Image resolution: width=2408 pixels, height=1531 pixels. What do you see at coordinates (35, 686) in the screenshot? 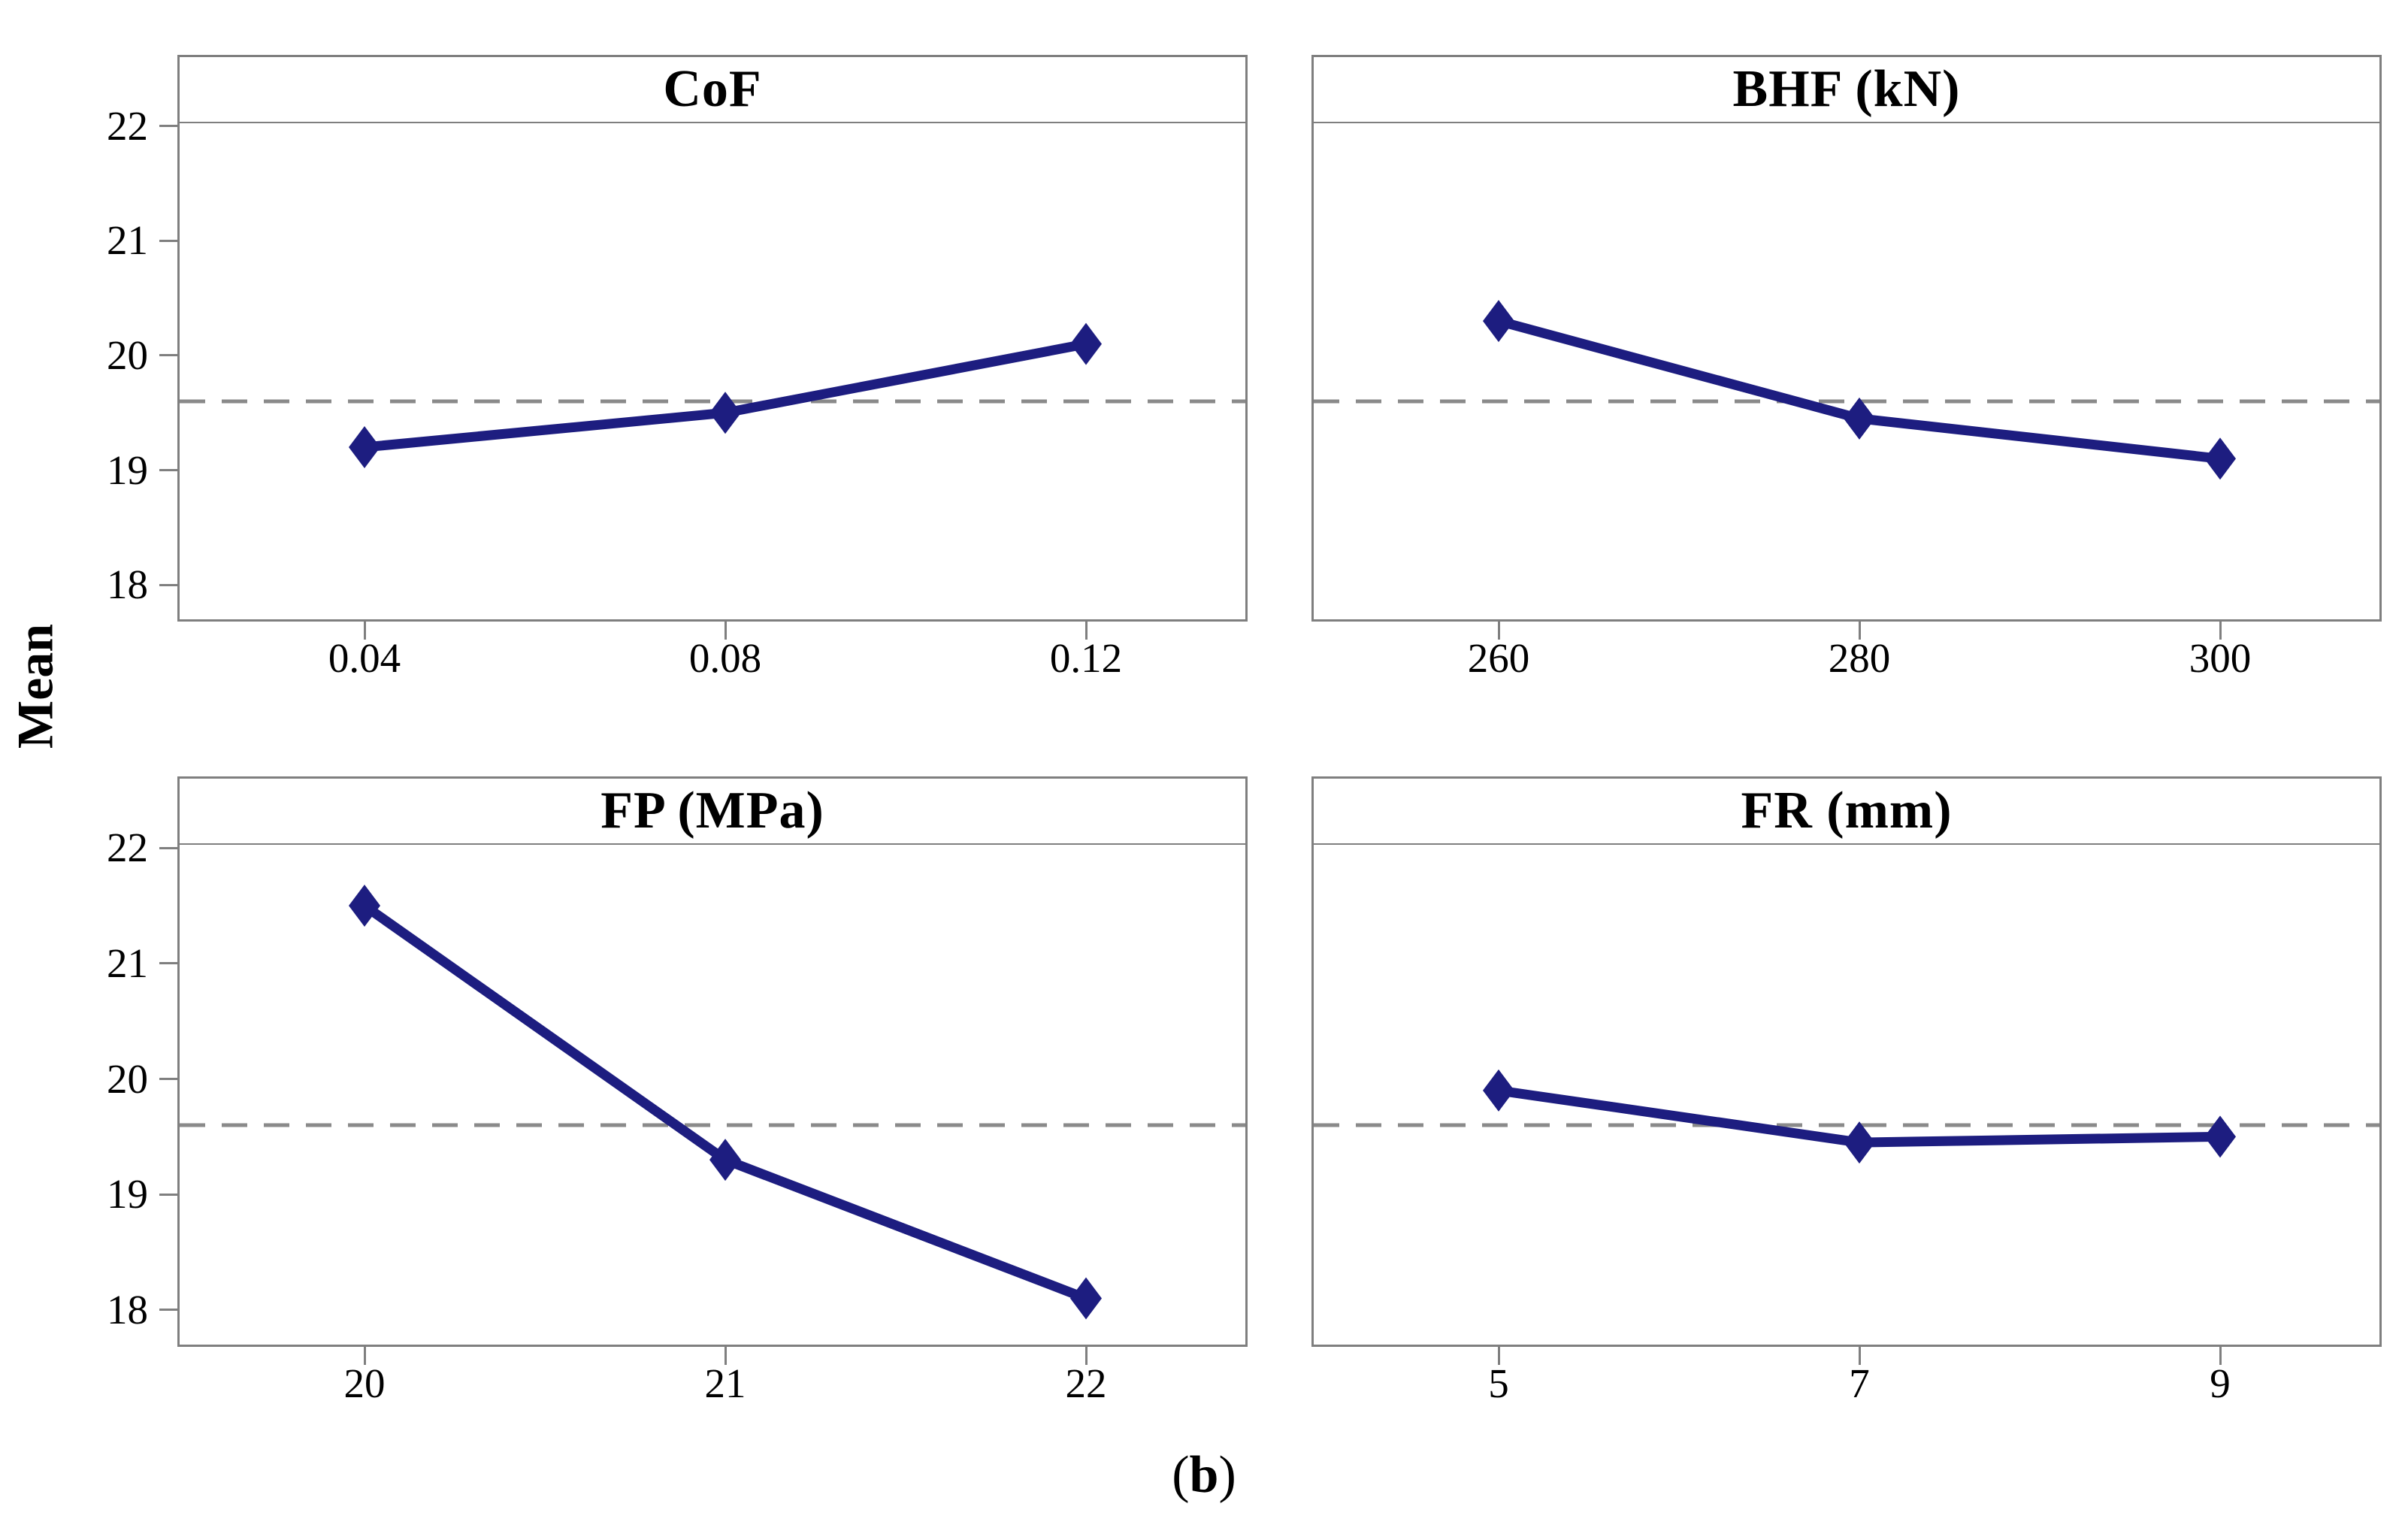
I see `y-axis-label: Mean` at bounding box center [35, 686].